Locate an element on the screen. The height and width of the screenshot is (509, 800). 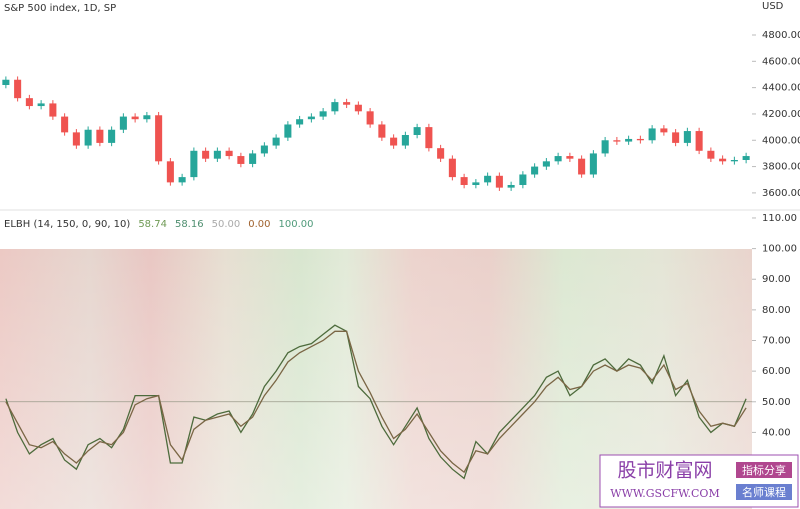
status-value: 50.00 is located at coordinates (226, 224).